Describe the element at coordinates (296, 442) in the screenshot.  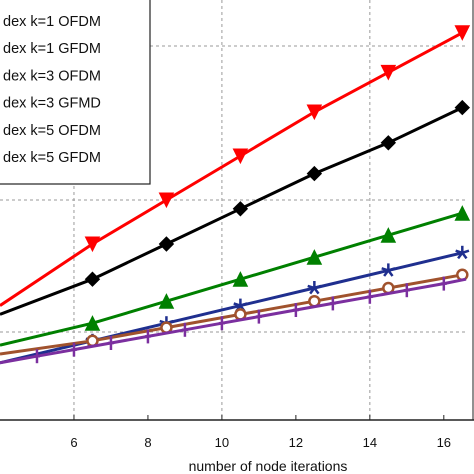
I see `x-tick-label: 12` at that location.